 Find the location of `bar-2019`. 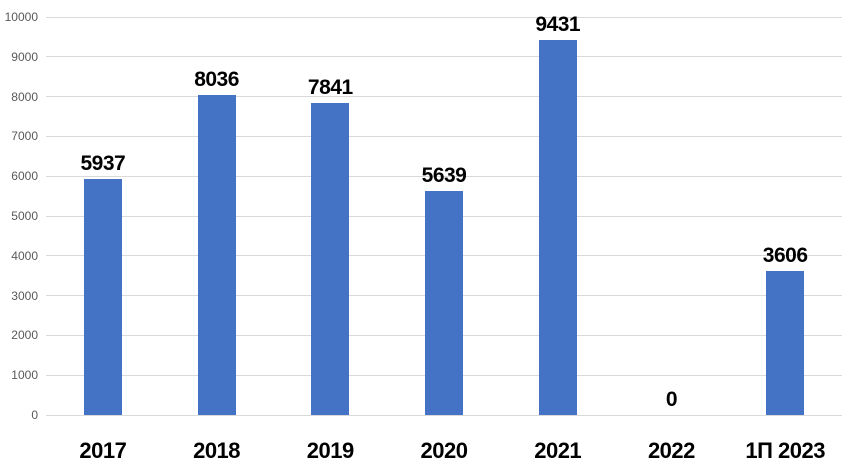

bar-2019 is located at coordinates (330, 258).